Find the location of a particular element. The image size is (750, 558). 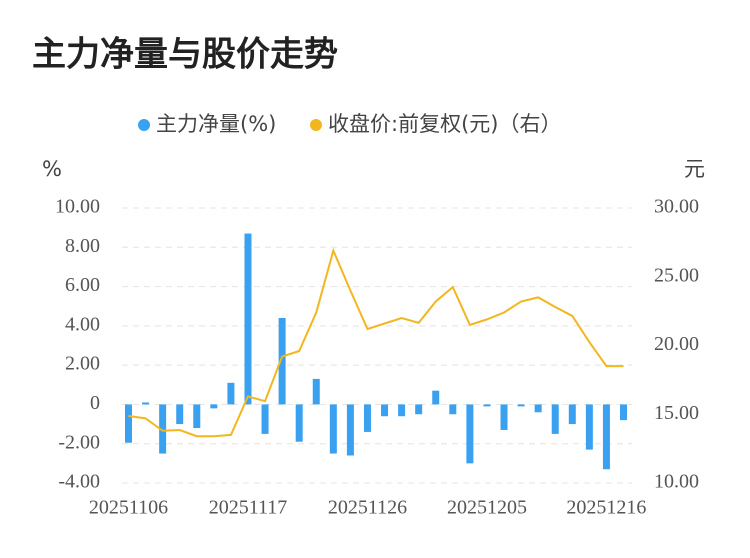

x-tick-label: 20251216 is located at coordinates (606, 508).